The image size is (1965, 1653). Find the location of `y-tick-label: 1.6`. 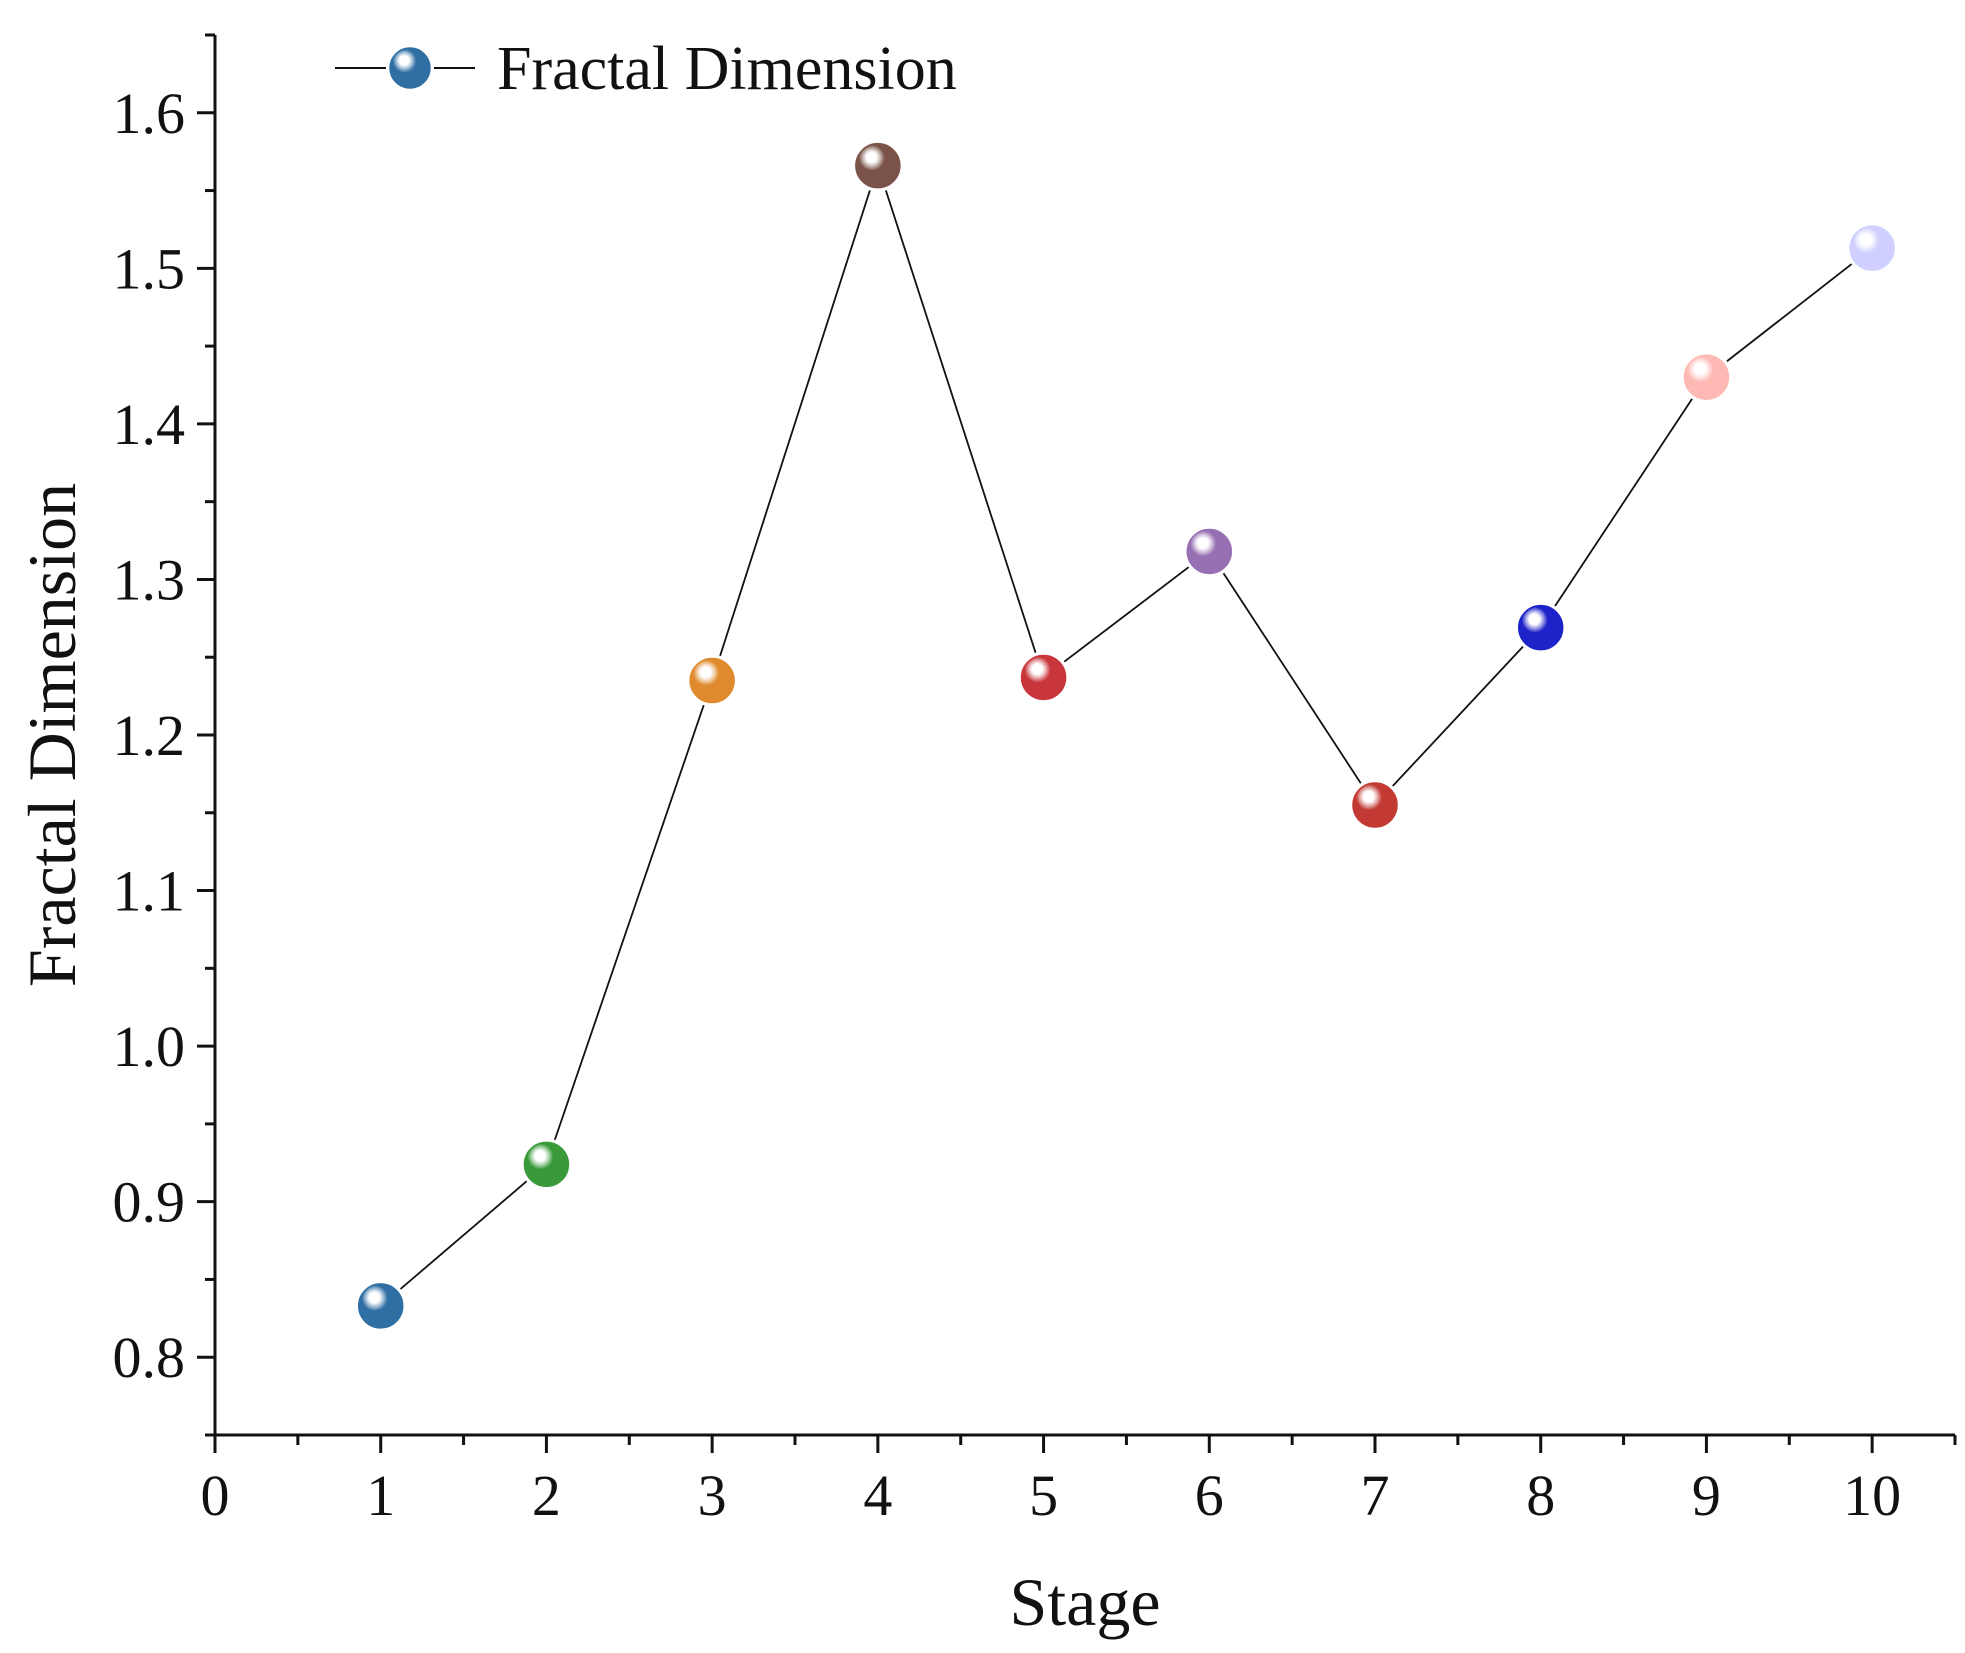

y-tick-label: 1.6 is located at coordinates (149, 113).